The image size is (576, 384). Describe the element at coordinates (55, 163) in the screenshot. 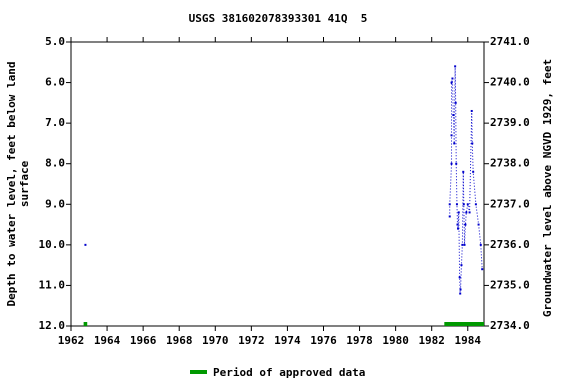

I see `y-tick-label: 8.0` at that location.